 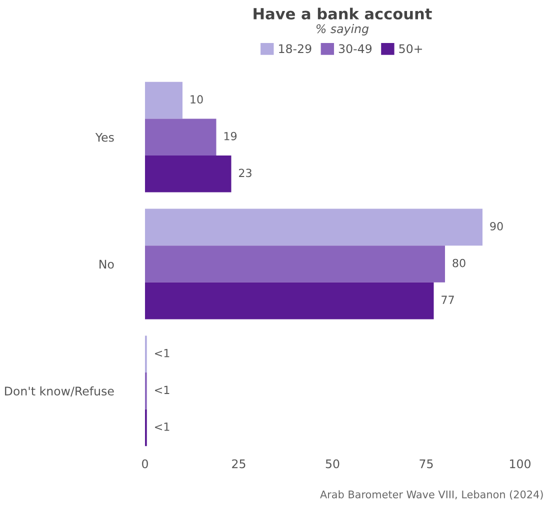 What do you see at coordinates (145, 463) in the screenshot?
I see `x-tick-label: 0` at bounding box center [145, 463].